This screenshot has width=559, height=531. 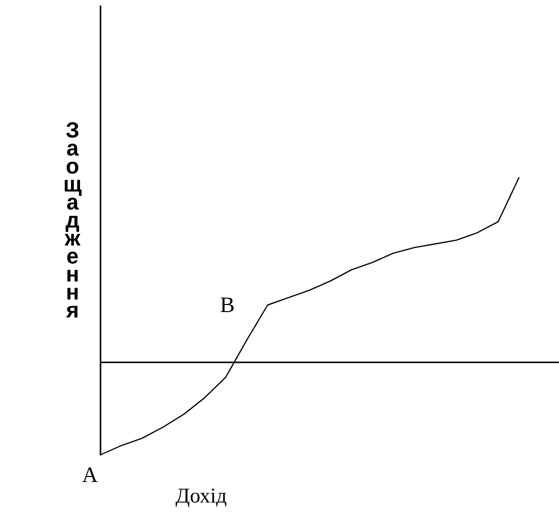 What do you see at coordinates (227, 304) in the screenshot?
I see `annotation: B` at bounding box center [227, 304].